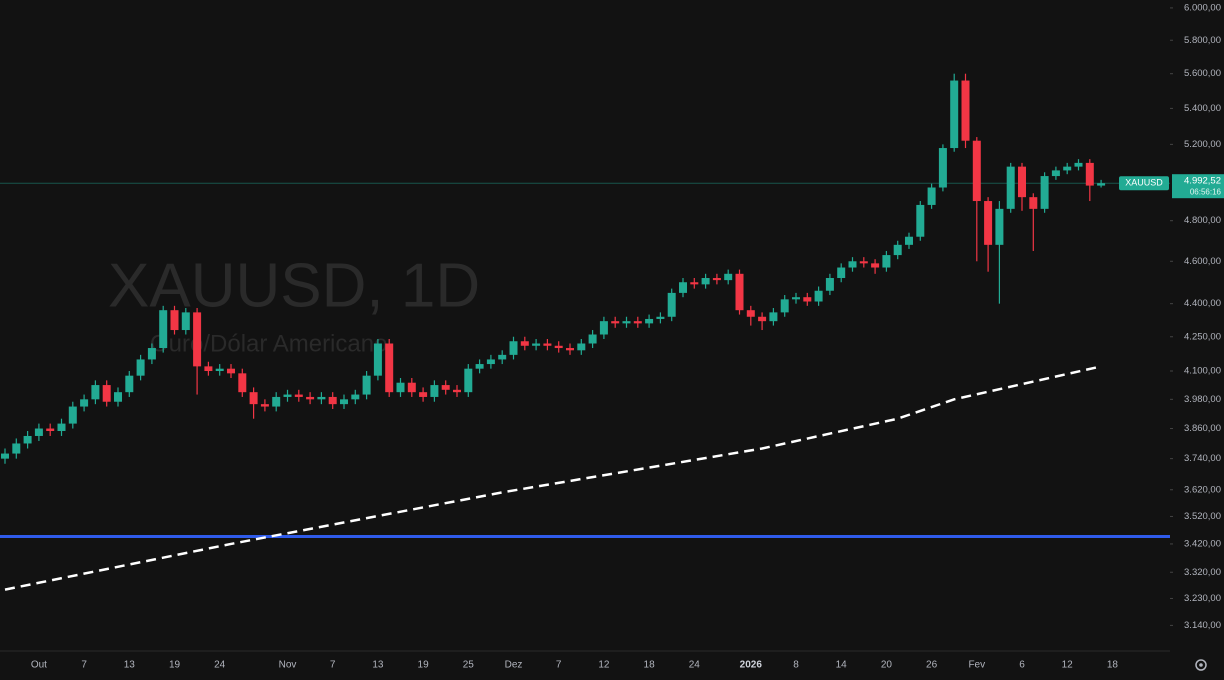 The height and width of the screenshot is (680, 1224). I want to click on x-tick-label: 13, so click(378, 665).